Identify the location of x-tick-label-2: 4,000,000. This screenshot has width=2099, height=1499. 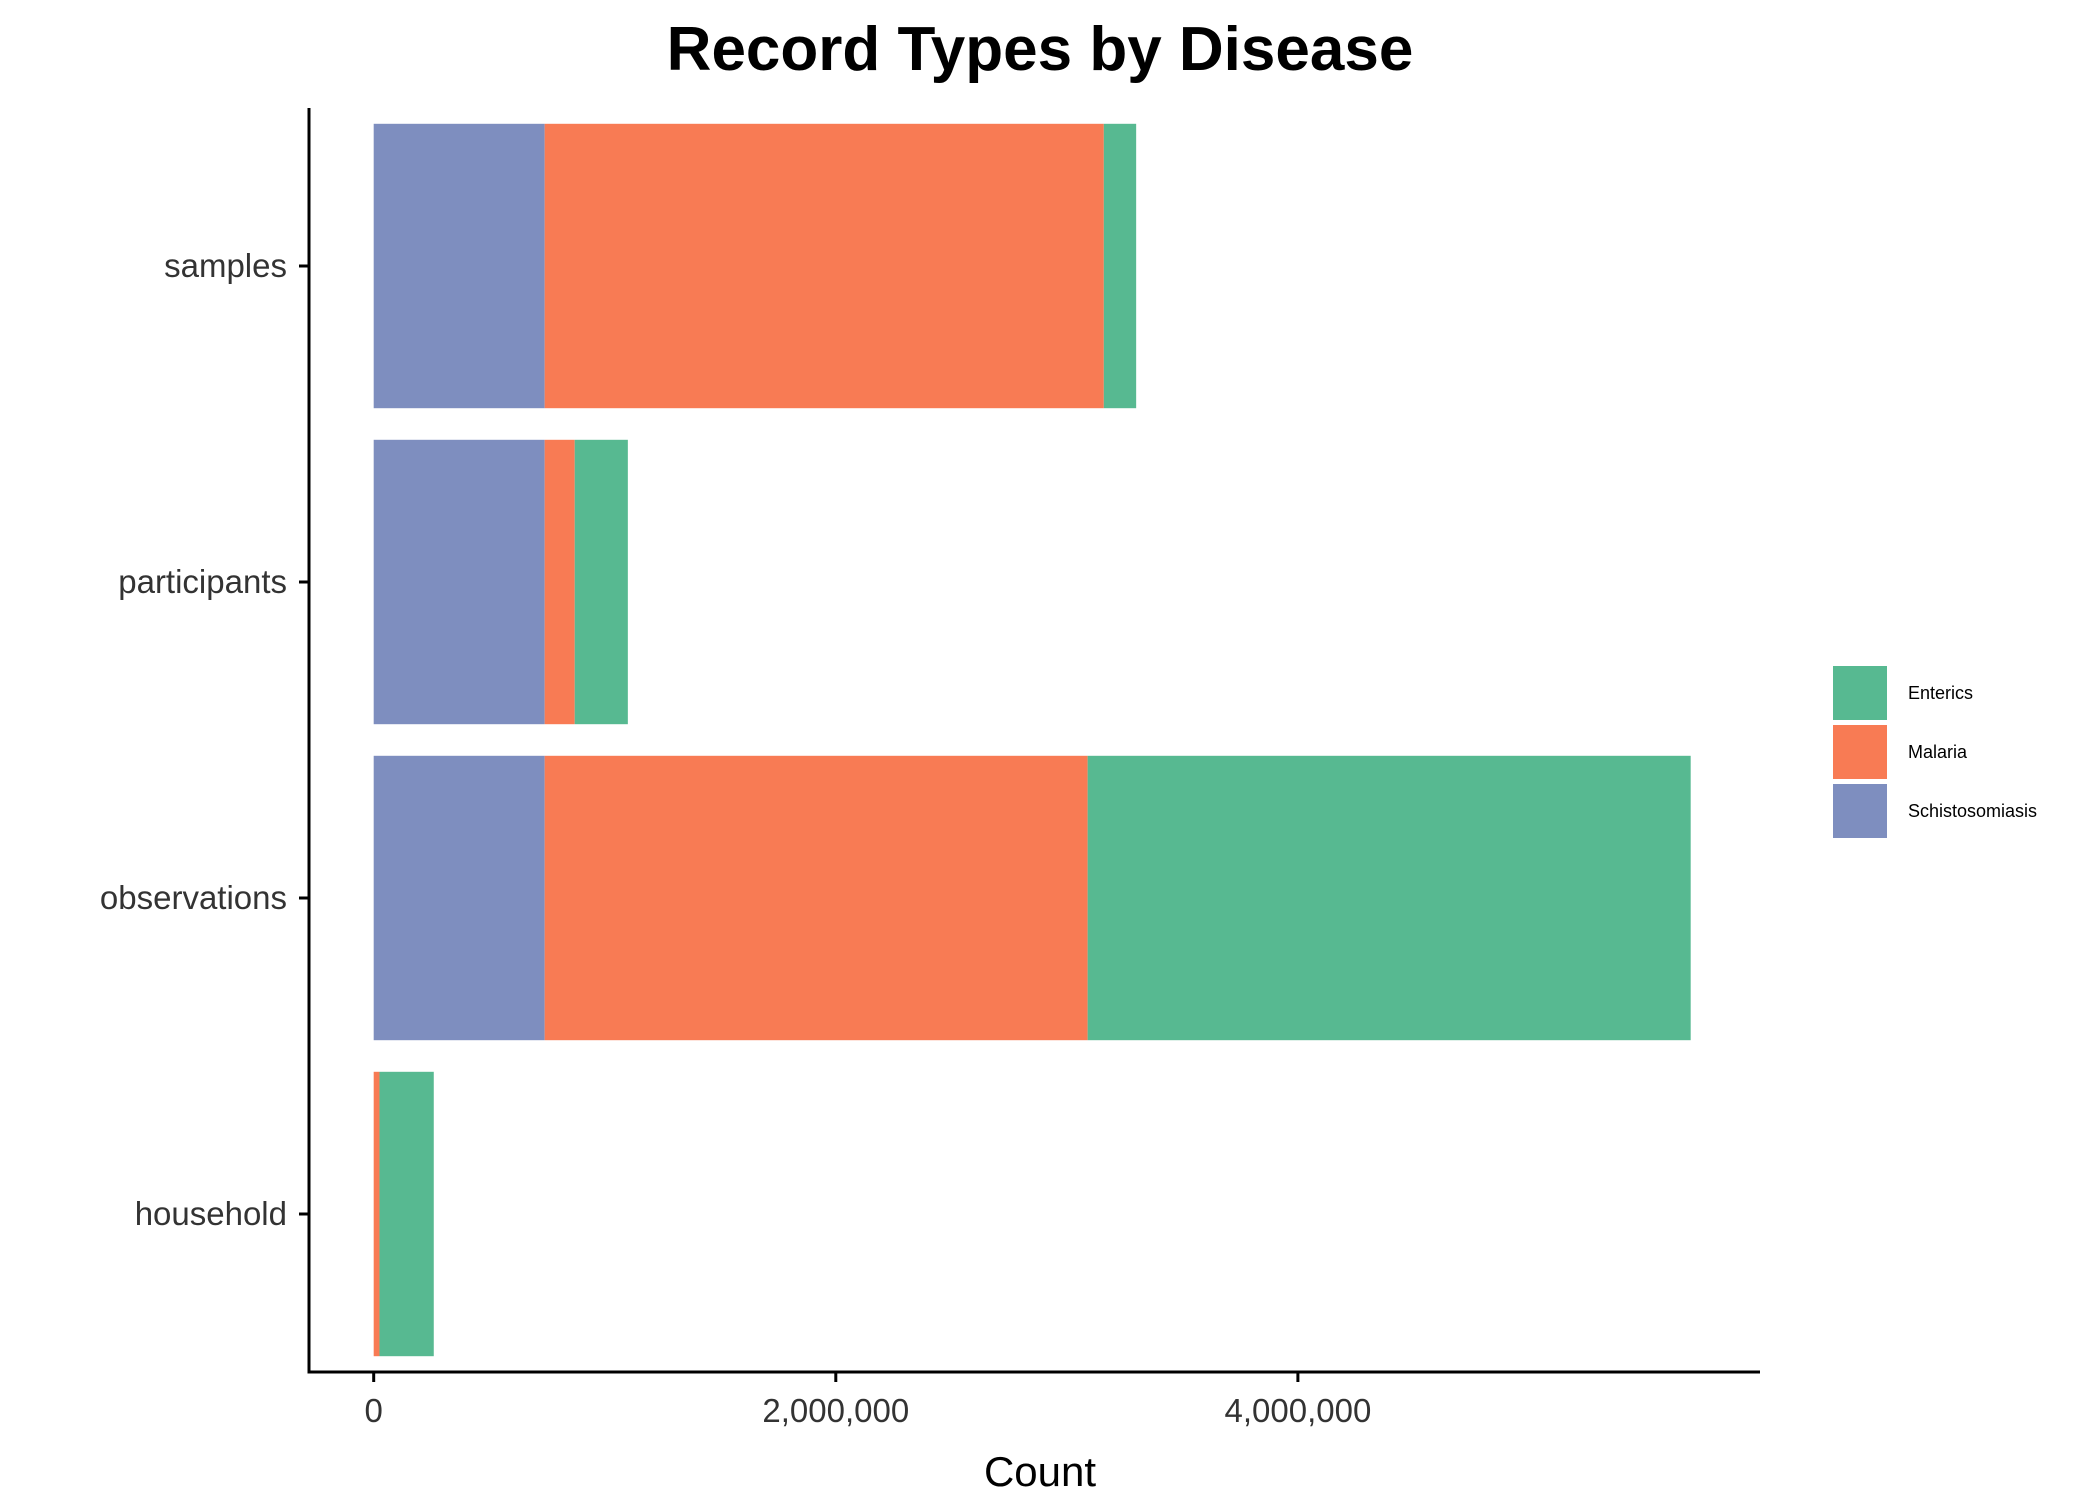
(1297, 1410).